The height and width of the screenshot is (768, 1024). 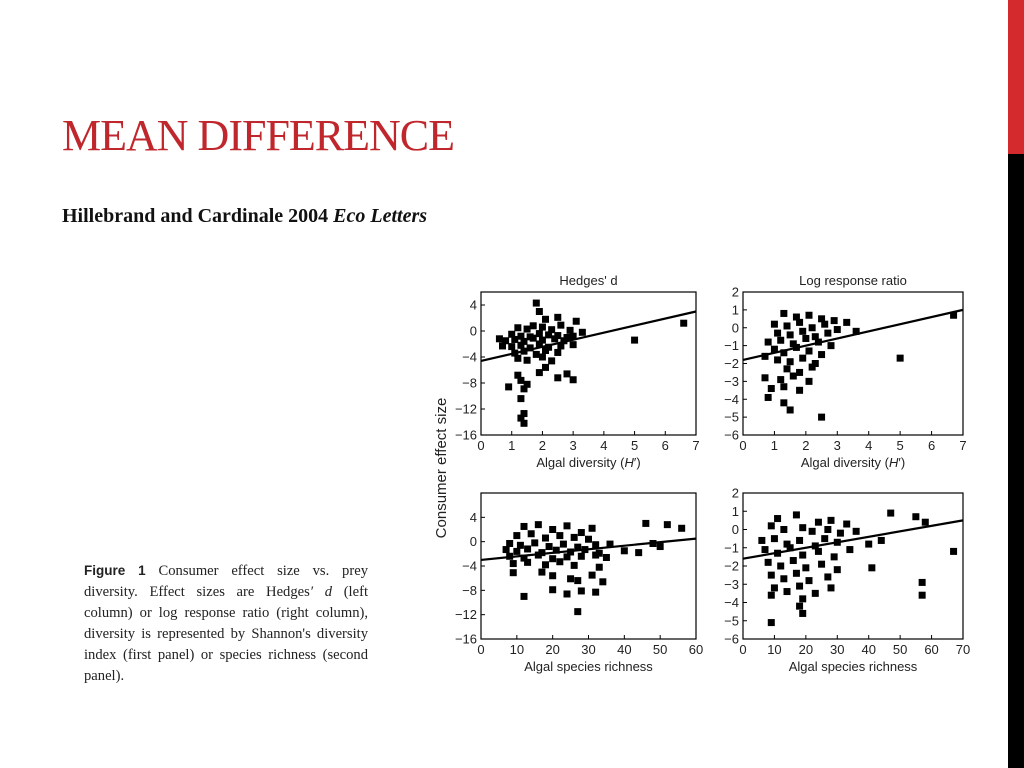 I want to click on y-tick-label: −12, so click(x=466, y=614).